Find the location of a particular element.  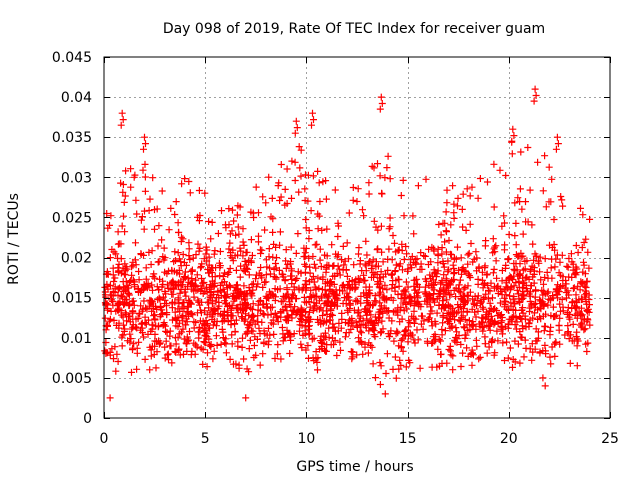

x-tick-label: 10 is located at coordinates (306, 439).